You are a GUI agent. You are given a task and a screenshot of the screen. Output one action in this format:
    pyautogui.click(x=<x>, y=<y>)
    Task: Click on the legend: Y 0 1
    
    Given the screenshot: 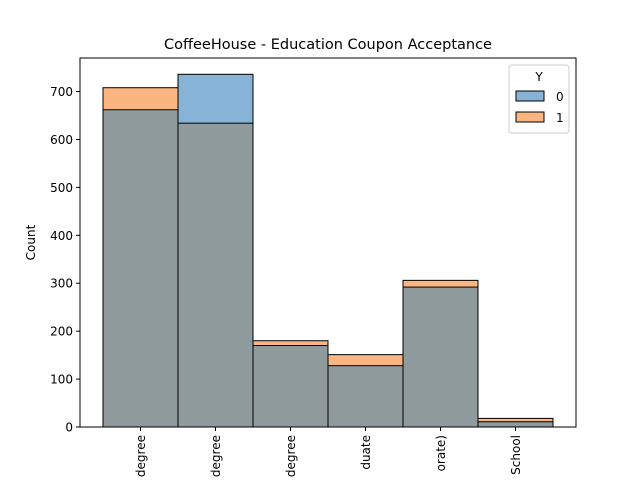 What is the action you would take?
    pyautogui.click(x=539, y=99)
    